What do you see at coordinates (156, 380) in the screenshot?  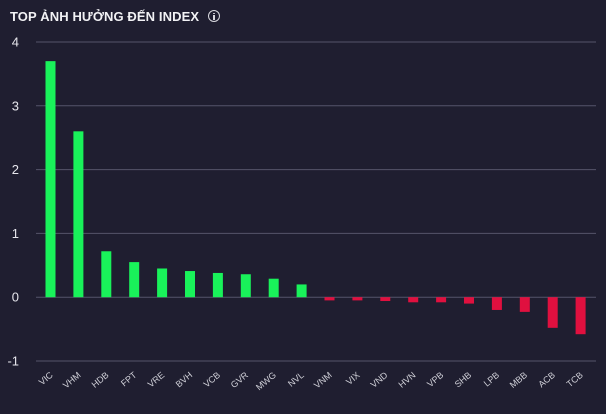 I see `x-tick-label: VRE` at bounding box center [156, 380].